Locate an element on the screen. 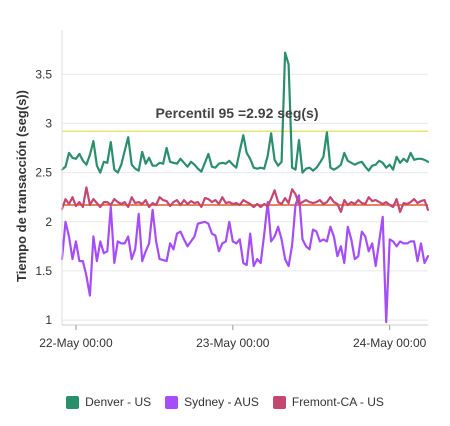 This screenshot has height=426, width=450. x-tick-label: 22-May 00:00 is located at coordinates (76, 343).